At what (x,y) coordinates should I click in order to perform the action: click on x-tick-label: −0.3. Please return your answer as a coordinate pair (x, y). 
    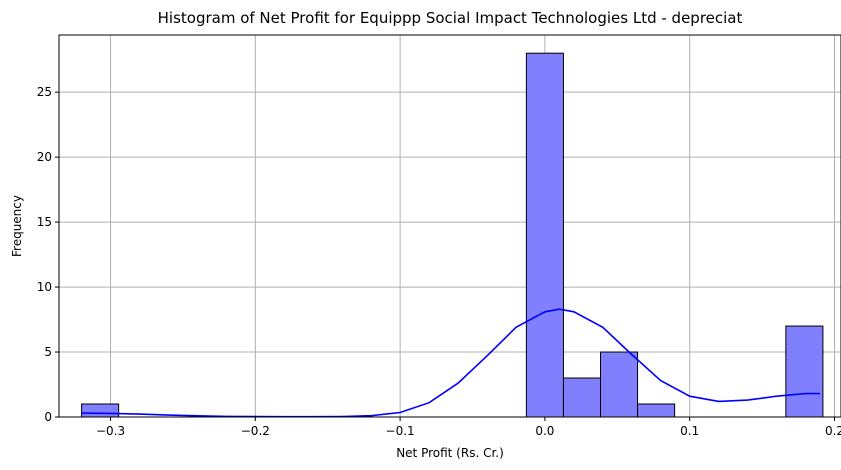
    Looking at the image, I should click on (110, 431).